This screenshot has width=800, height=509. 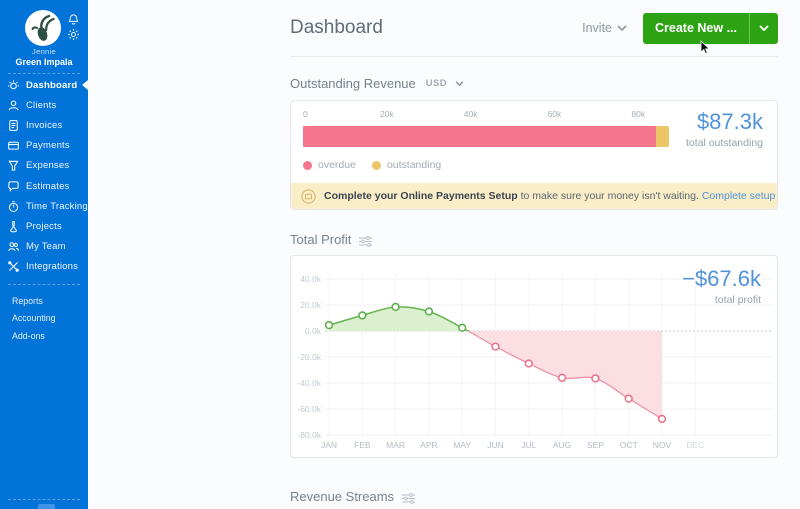 I want to click on button-divider, so click(x=749, y=28).